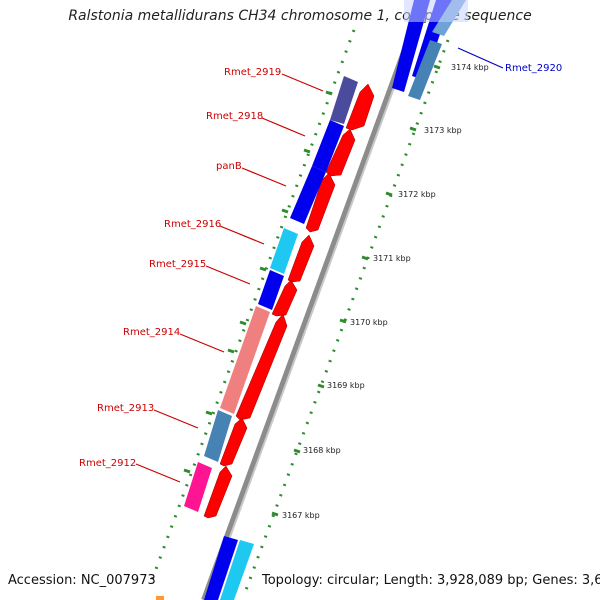  I want to click on gene-label-rmet-2916: Rmet_2916, so click(192, 224).